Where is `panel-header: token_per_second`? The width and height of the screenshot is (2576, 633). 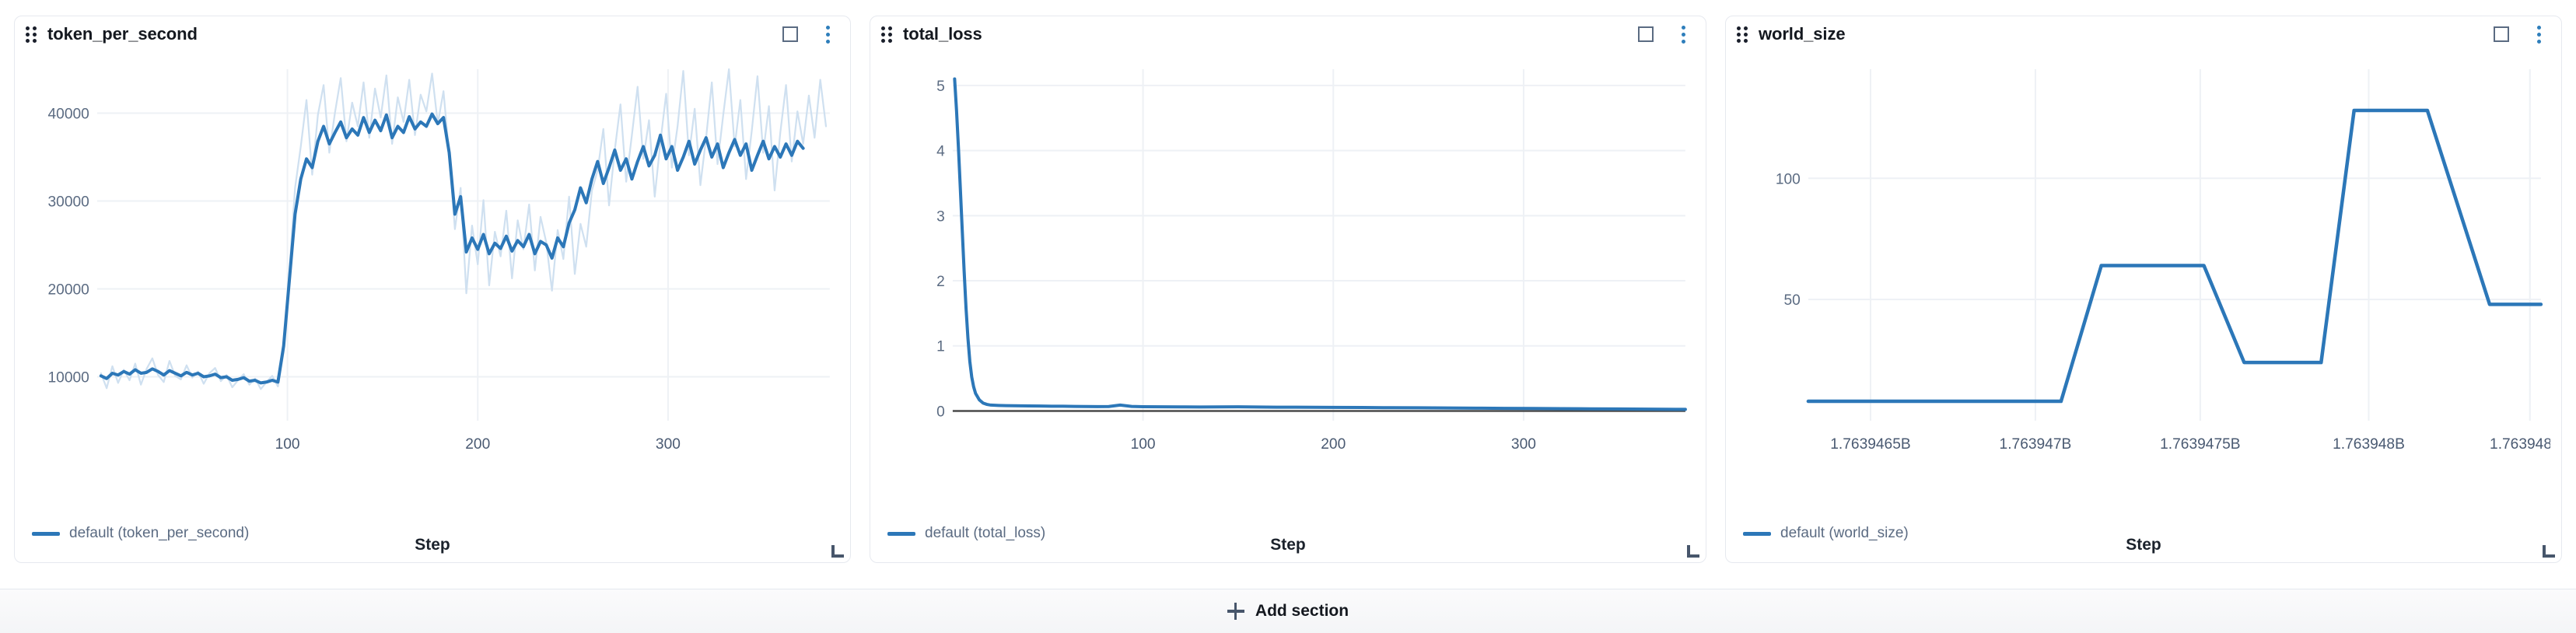 panel-header: token_per_second is located at coordinates (433, 34).